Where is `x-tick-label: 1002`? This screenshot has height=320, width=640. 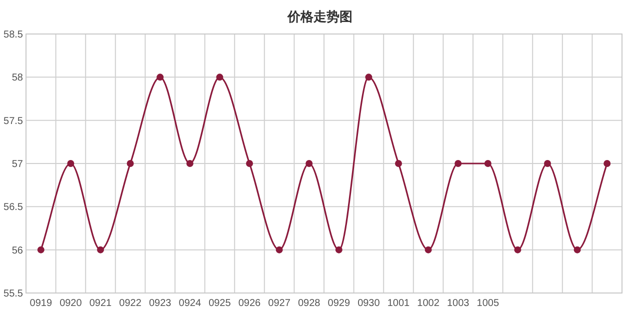 x-tick-label: 1002 is located at coordinates (428, 303).